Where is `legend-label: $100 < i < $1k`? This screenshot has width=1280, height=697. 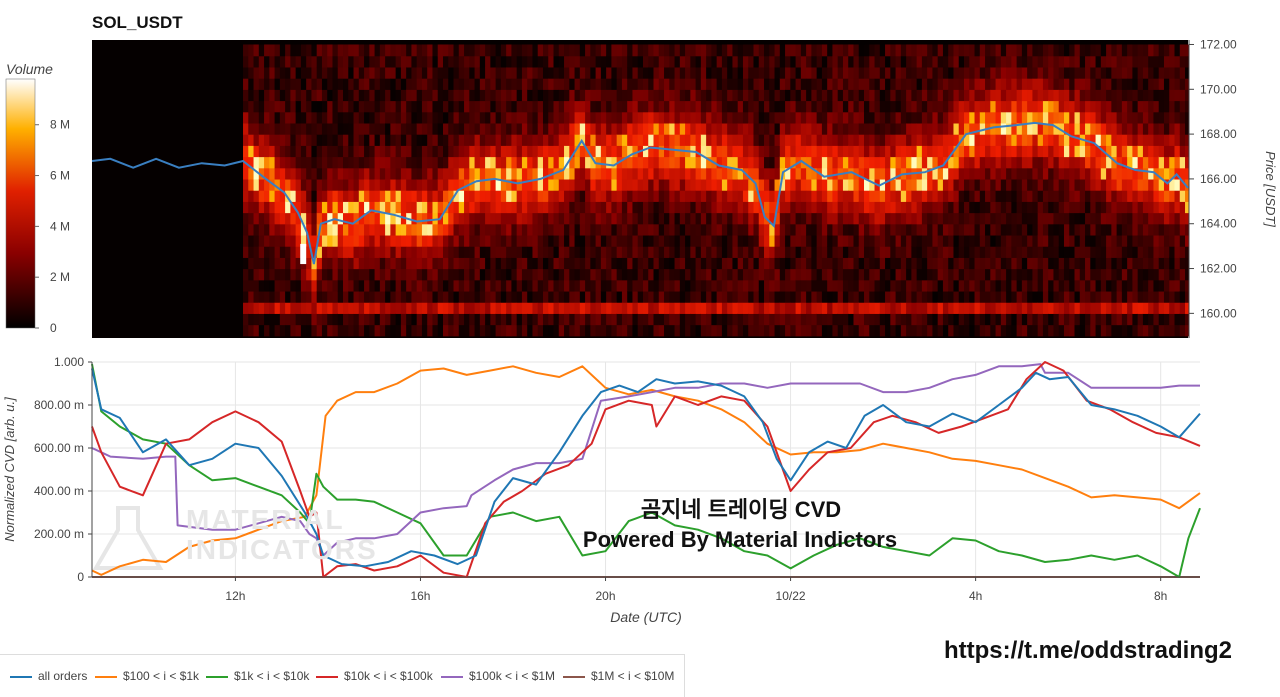
legend-label: $100 < i < $1k is located at coordinates (161, 676).